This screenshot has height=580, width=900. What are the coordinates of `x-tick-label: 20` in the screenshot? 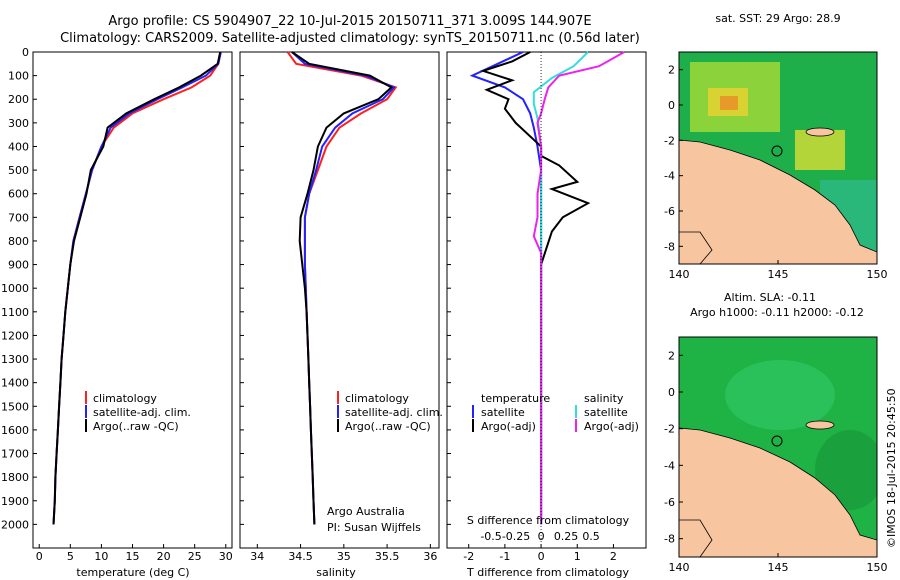 It's located at (164, 556).